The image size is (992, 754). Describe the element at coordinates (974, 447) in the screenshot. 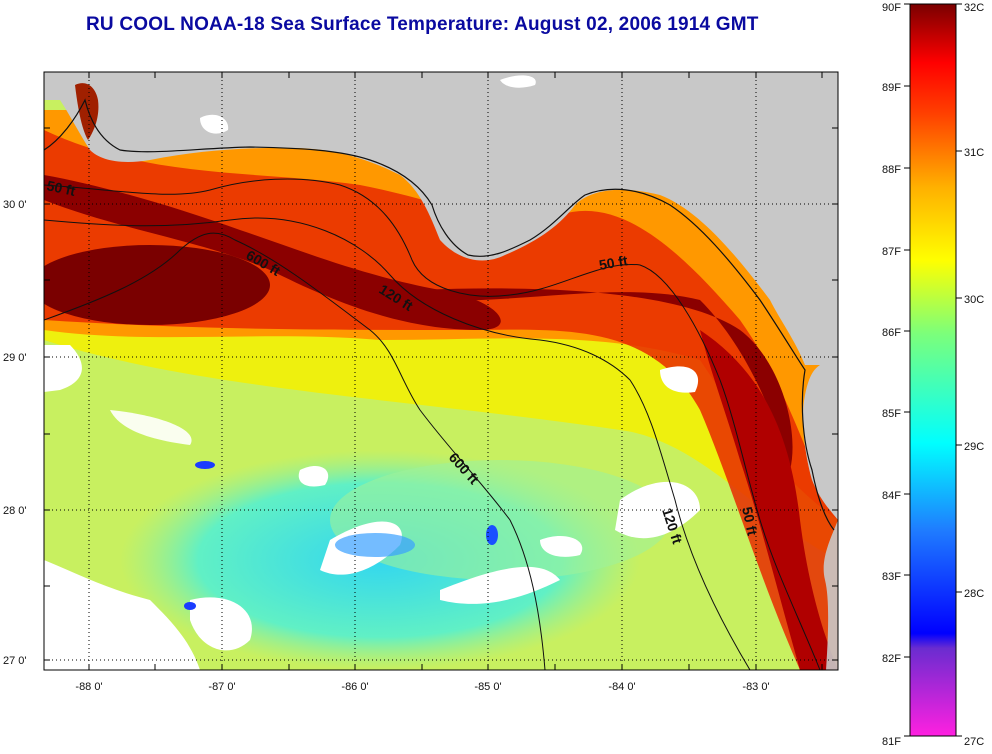

I see `colorbar-c-label: 29C` at that location.